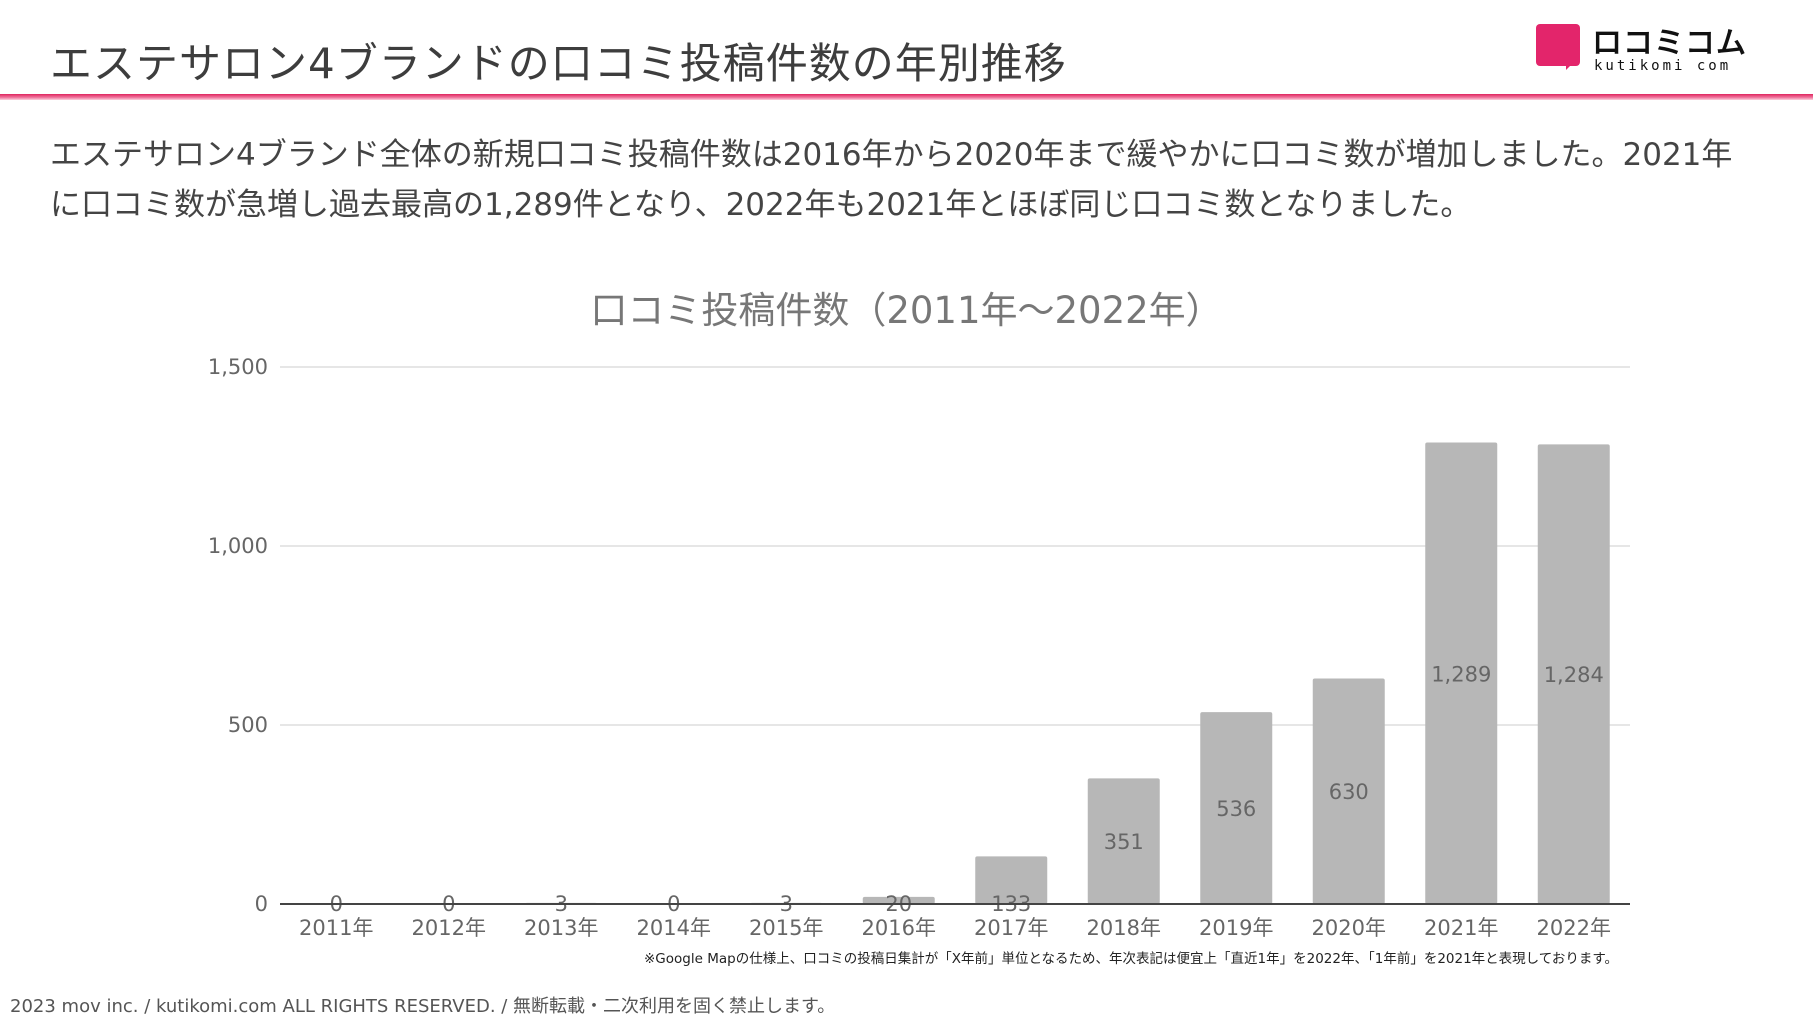 The image size is (1813, 1020). What do you see at coordinates (1574, 928) in the screenshot?
I see `x-tick-label: 2022年` at bounding box center [1574, 928].